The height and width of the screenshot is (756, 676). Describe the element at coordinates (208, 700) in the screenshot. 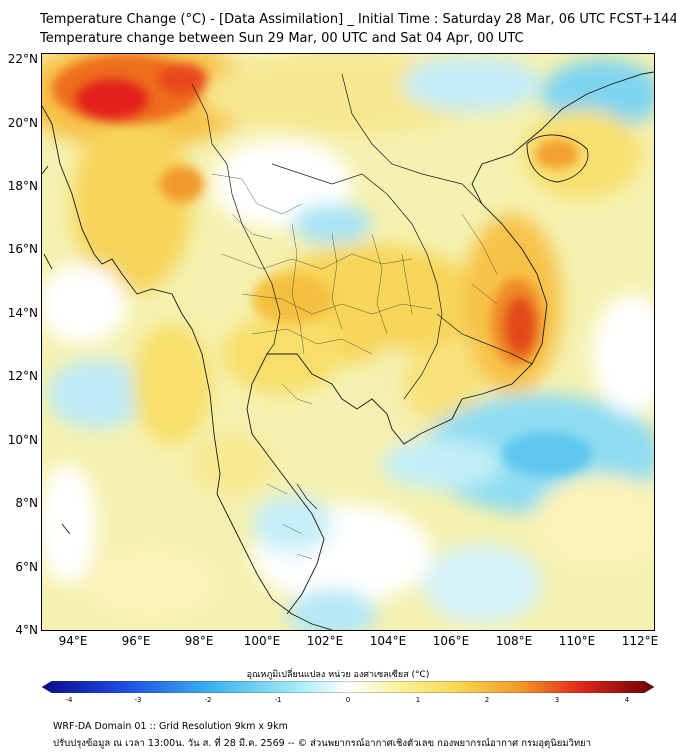

I see `colorbar-tick: -2` at that location.